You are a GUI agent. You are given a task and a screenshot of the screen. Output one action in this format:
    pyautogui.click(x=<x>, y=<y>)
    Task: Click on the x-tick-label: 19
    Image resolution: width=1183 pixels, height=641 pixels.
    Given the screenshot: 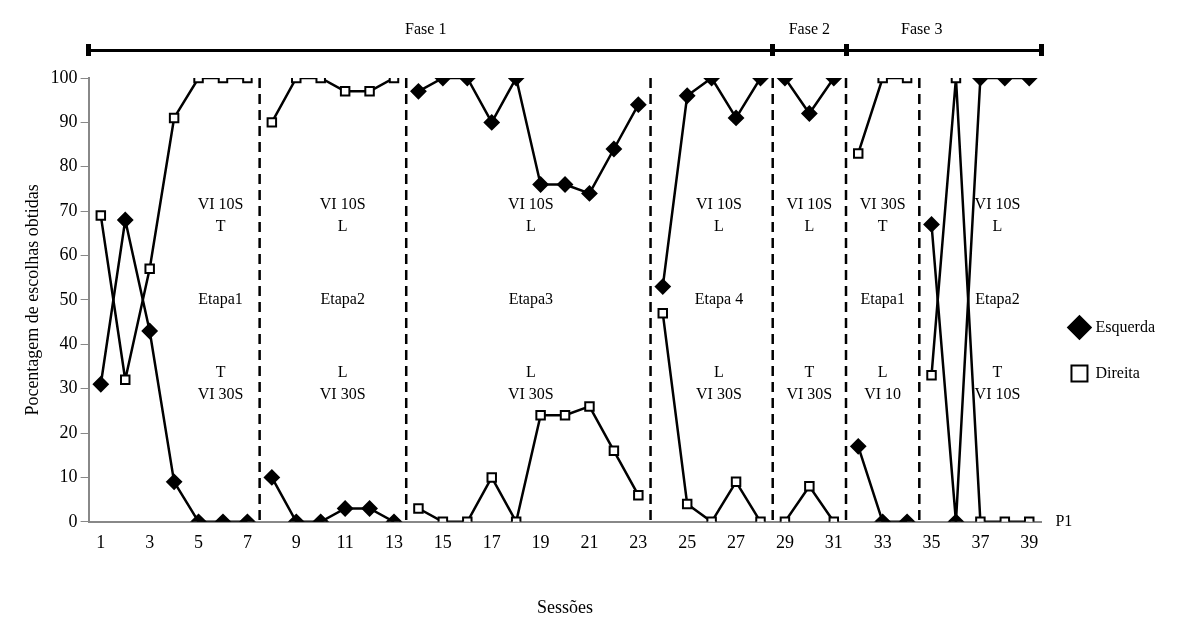 What is the action you would take?
    pyautogui.click(x=540, y=542)
    